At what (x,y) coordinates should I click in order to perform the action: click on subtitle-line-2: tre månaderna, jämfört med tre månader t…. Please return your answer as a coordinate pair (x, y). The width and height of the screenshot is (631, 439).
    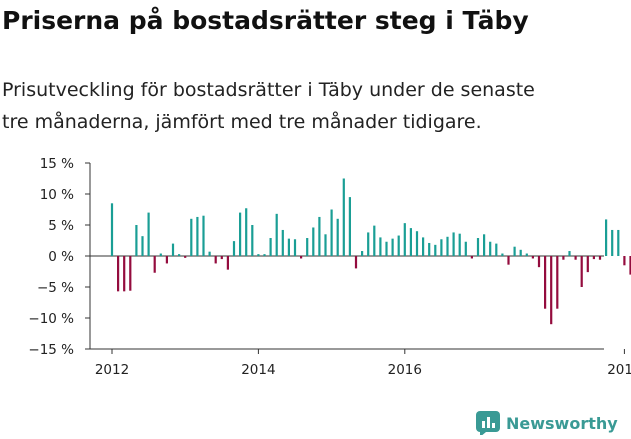
    Looking at the image, I should click on (242, 122).